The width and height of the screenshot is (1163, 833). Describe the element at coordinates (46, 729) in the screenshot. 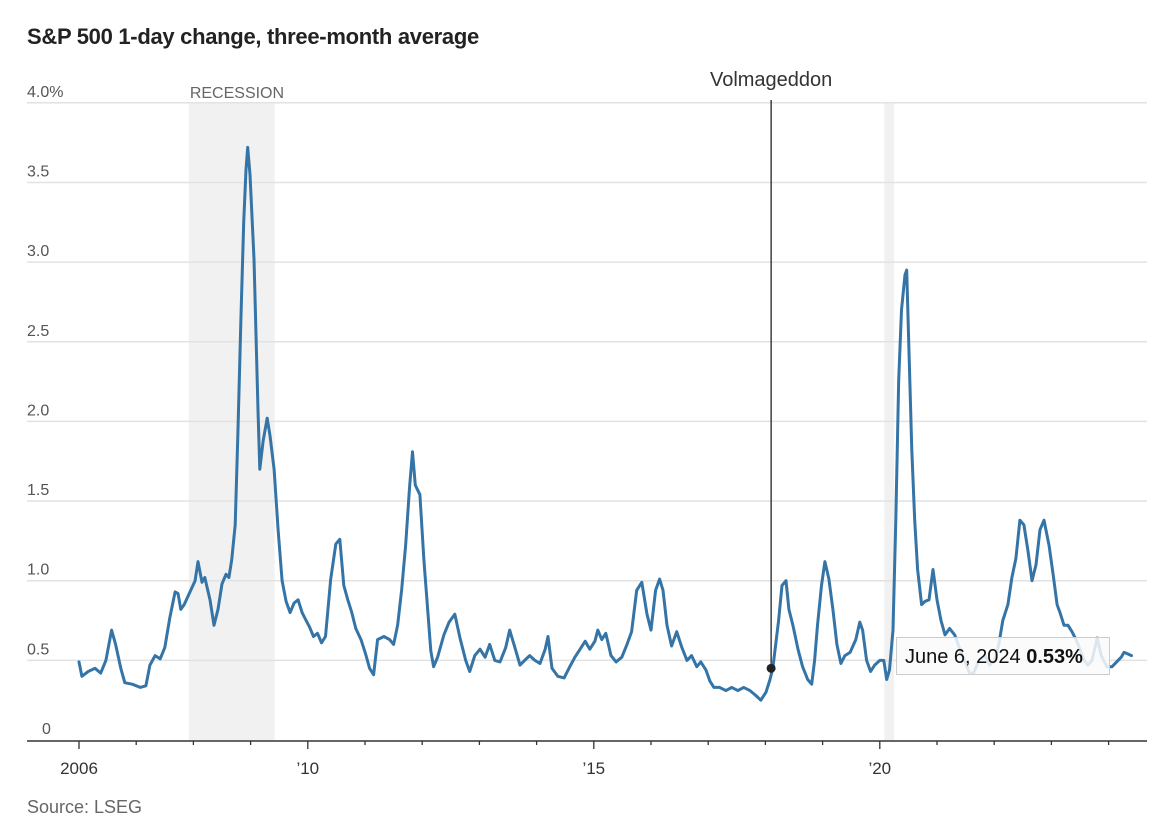

I see `y-tick-label: 0` at that location.